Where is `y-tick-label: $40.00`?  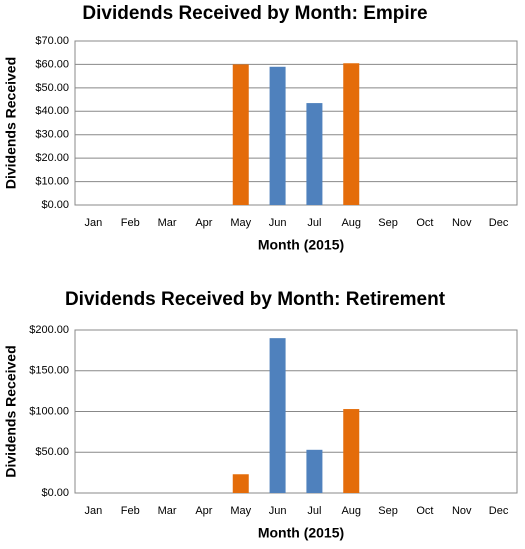
y-tick-label: $40.00 is located at coordinates (52, 111).